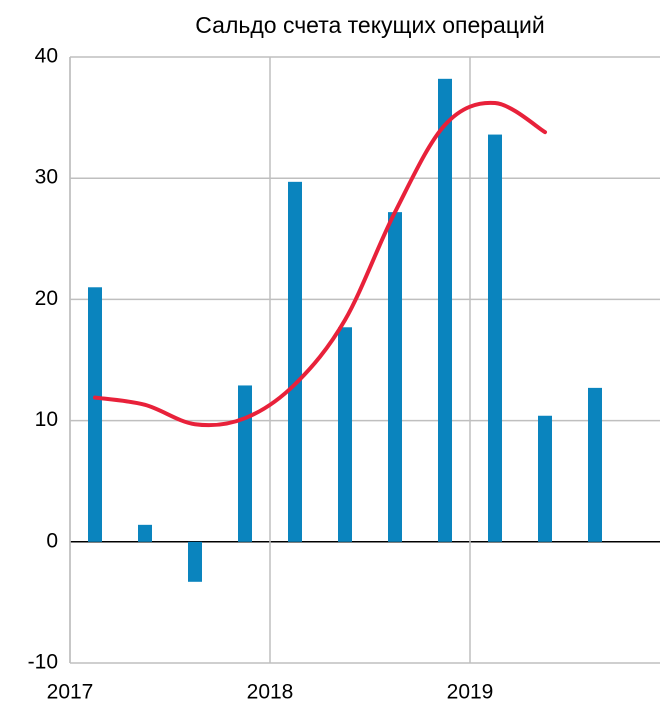 This screenshot has width=666, height=706. Describe the element at coordinates (46, 177) in the screenshot. I see `y-tick-label: 30` at that location.